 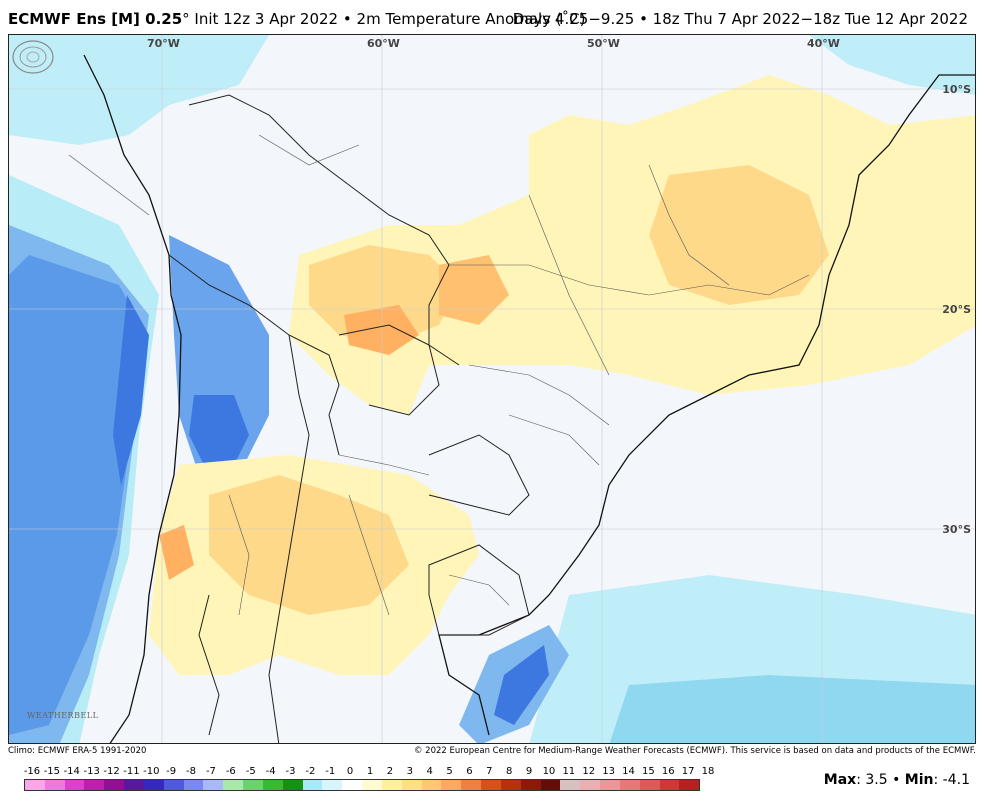 I want to click on weatherbell-logo-icon, so click(x=33, y=57).